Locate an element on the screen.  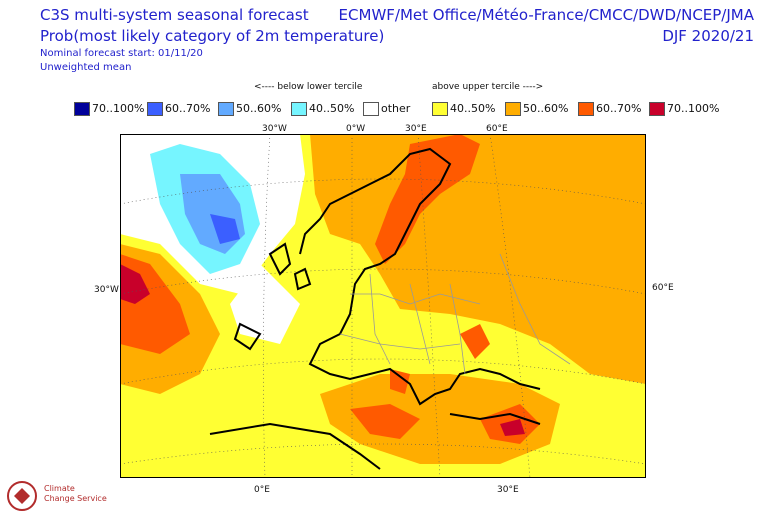
region-red-med is located at coordinates (512, 427).